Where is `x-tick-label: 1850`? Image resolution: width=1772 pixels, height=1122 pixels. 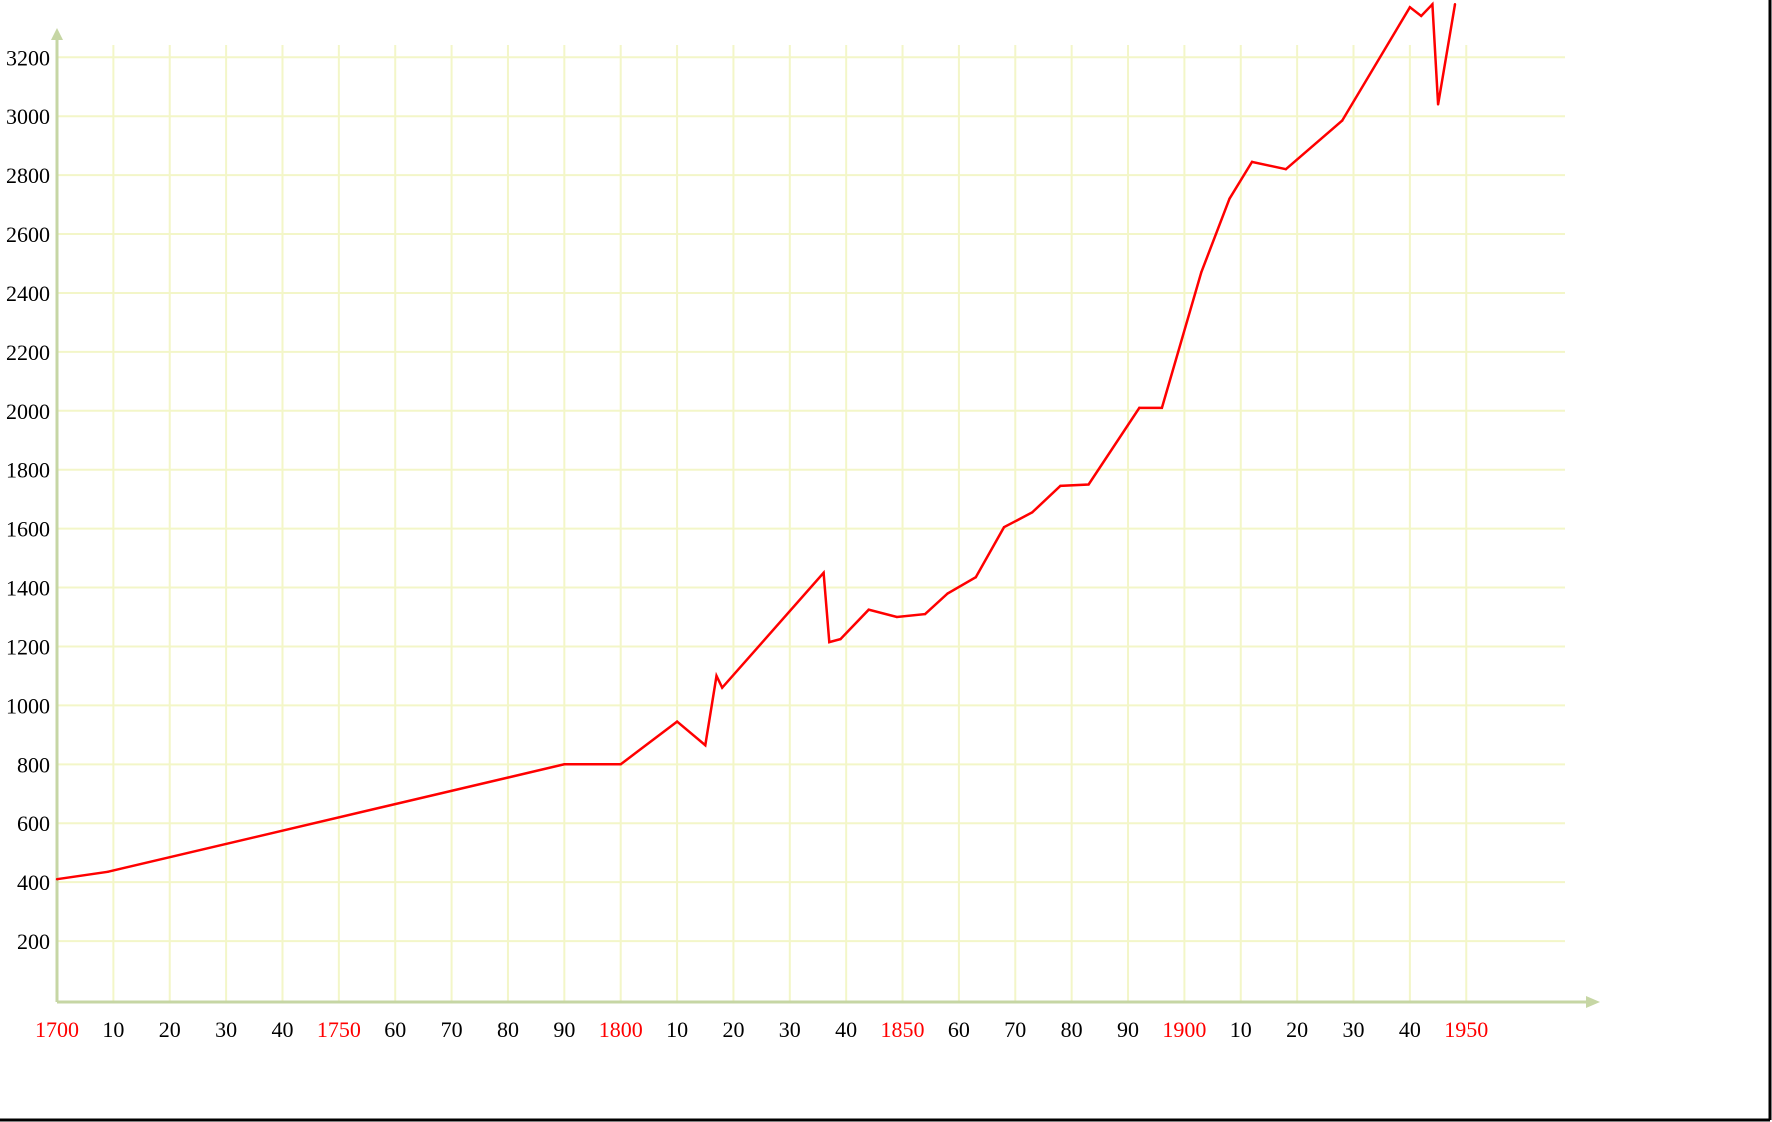
x-tick-label: 1850 is located at coordinates (903, 1029).